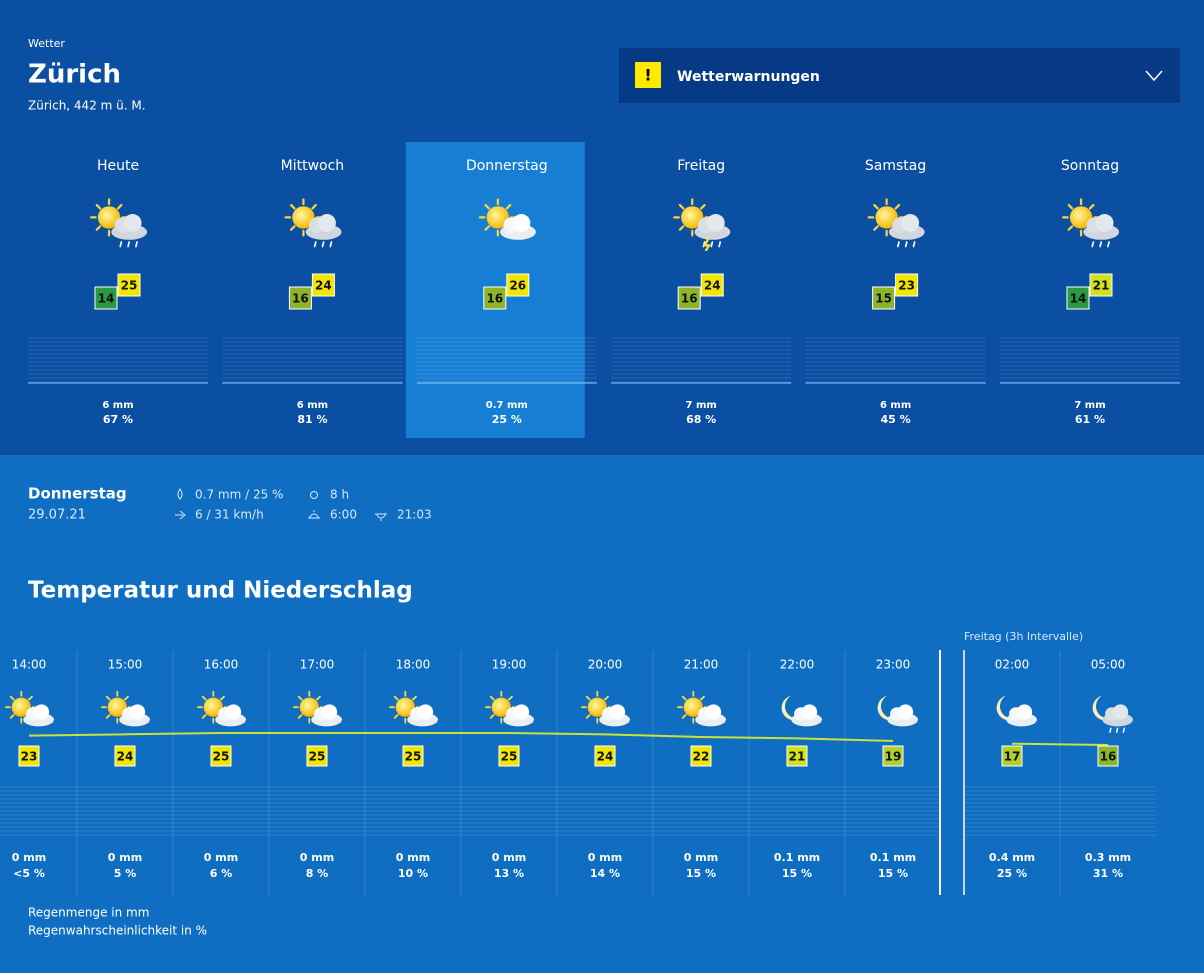 The height and width of the screenshot is (977, 1204). I want to click on hour-time: 16:00, so click(221, 665).